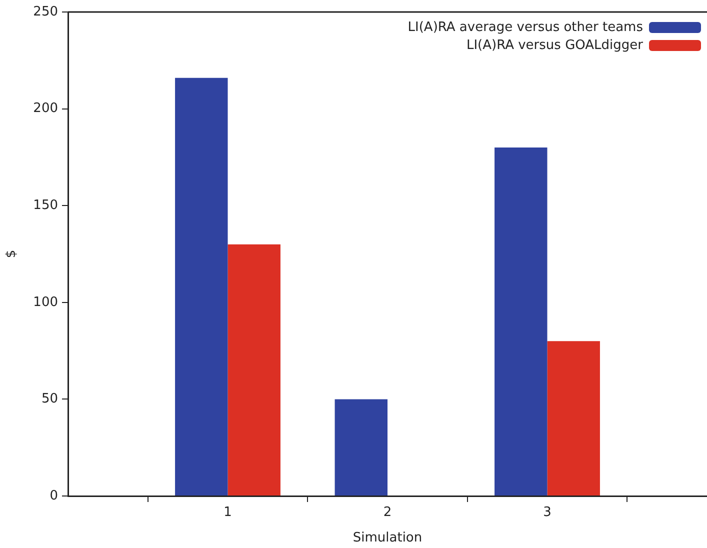 This screenshot has height=548, width=707. I want to click on x-axis-title: Simulation, so click(387, 538).